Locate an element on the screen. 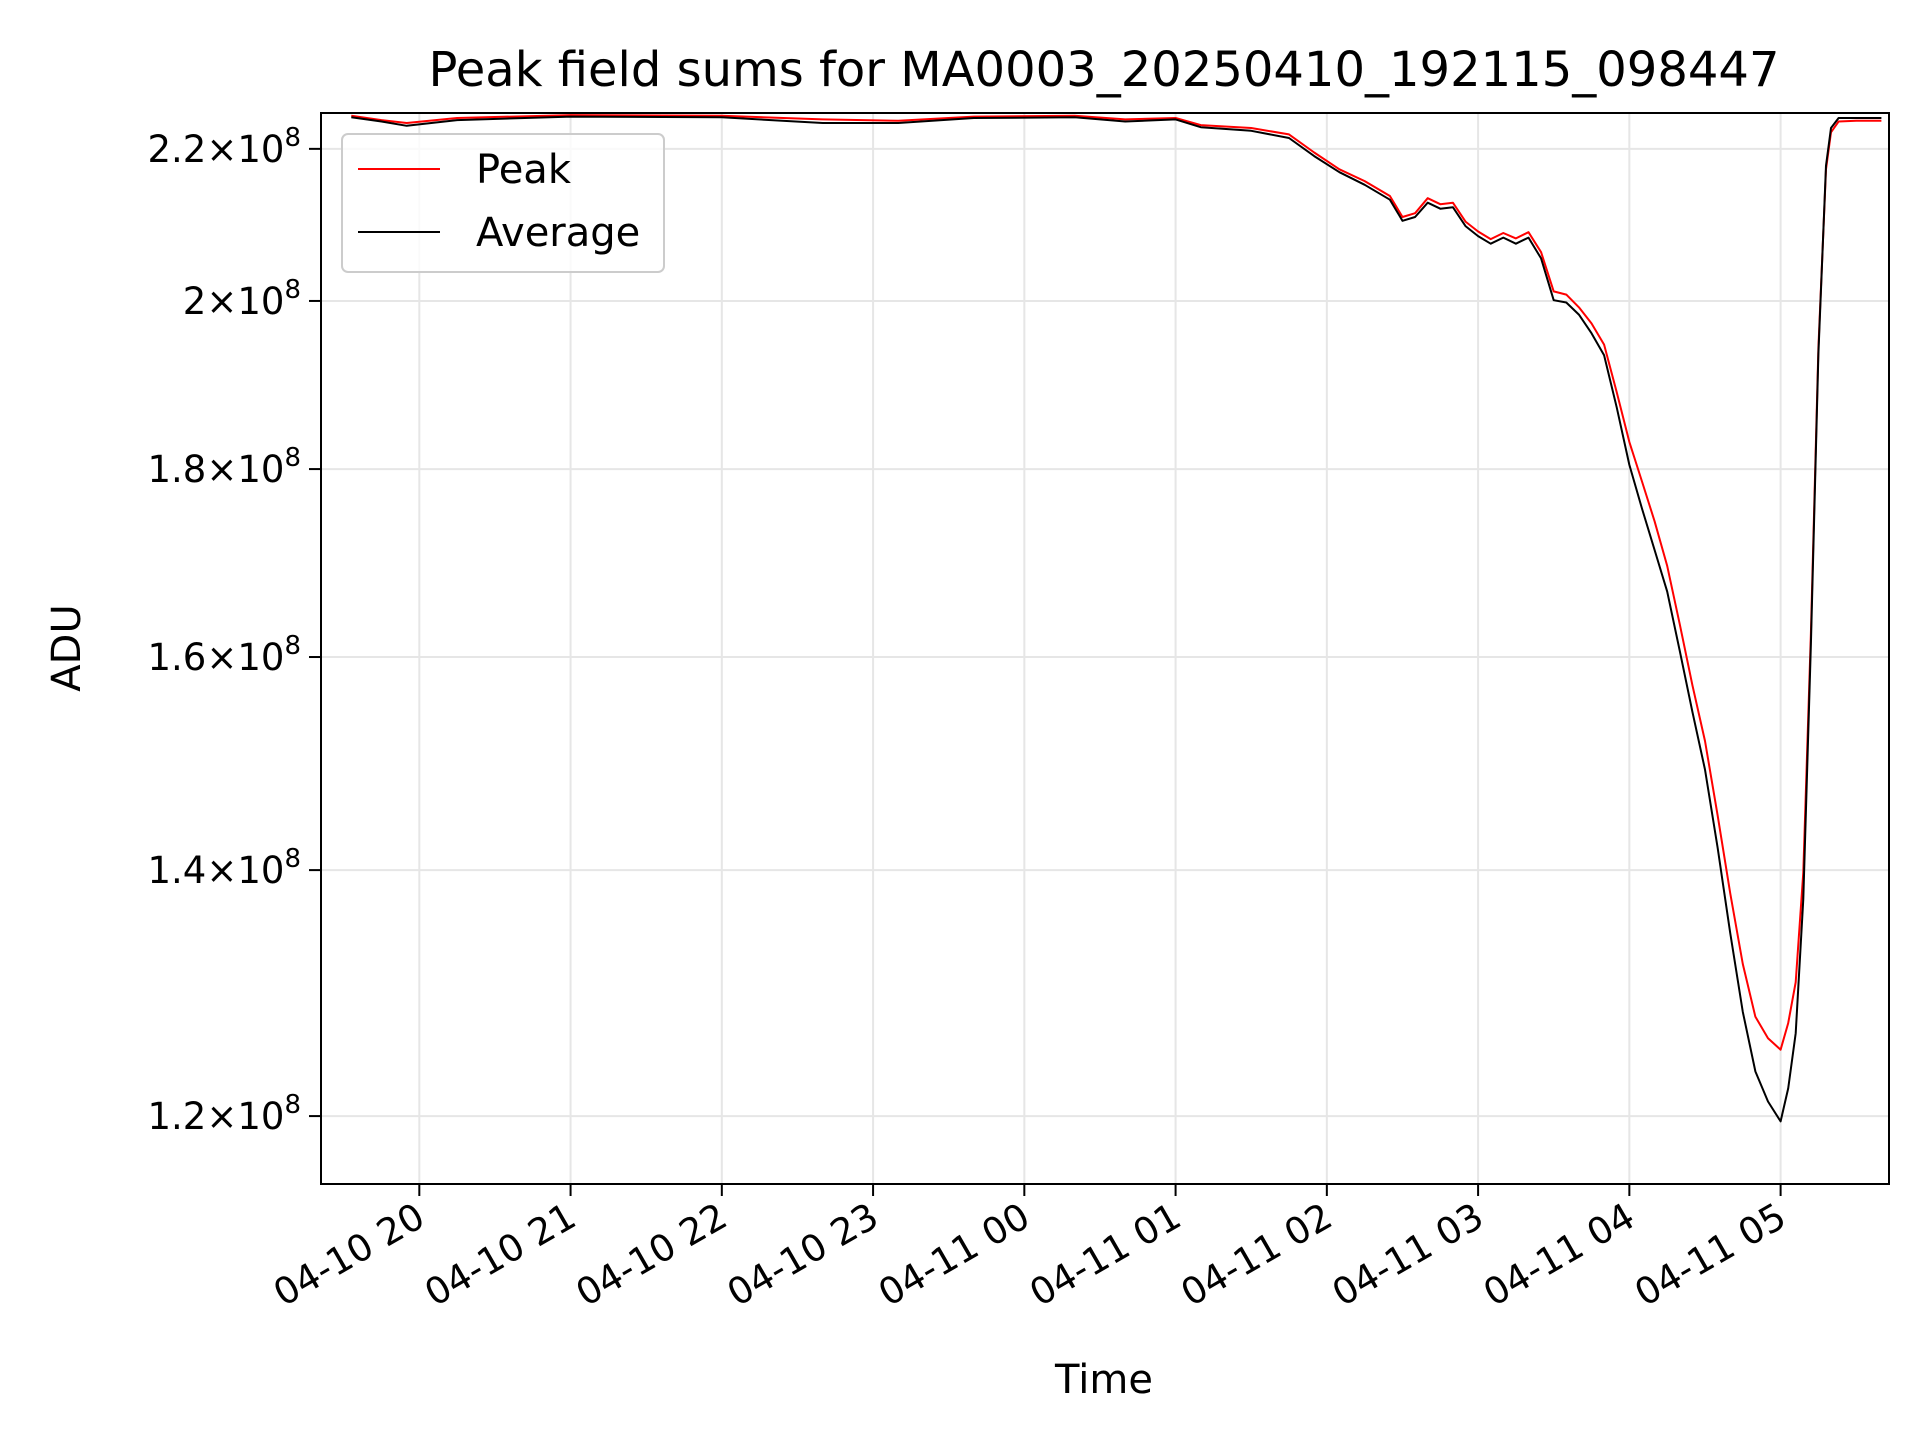 The image size is (1920, 1440). x-tick-label: 04-11 01 is located at coordinates (1106, 1255).